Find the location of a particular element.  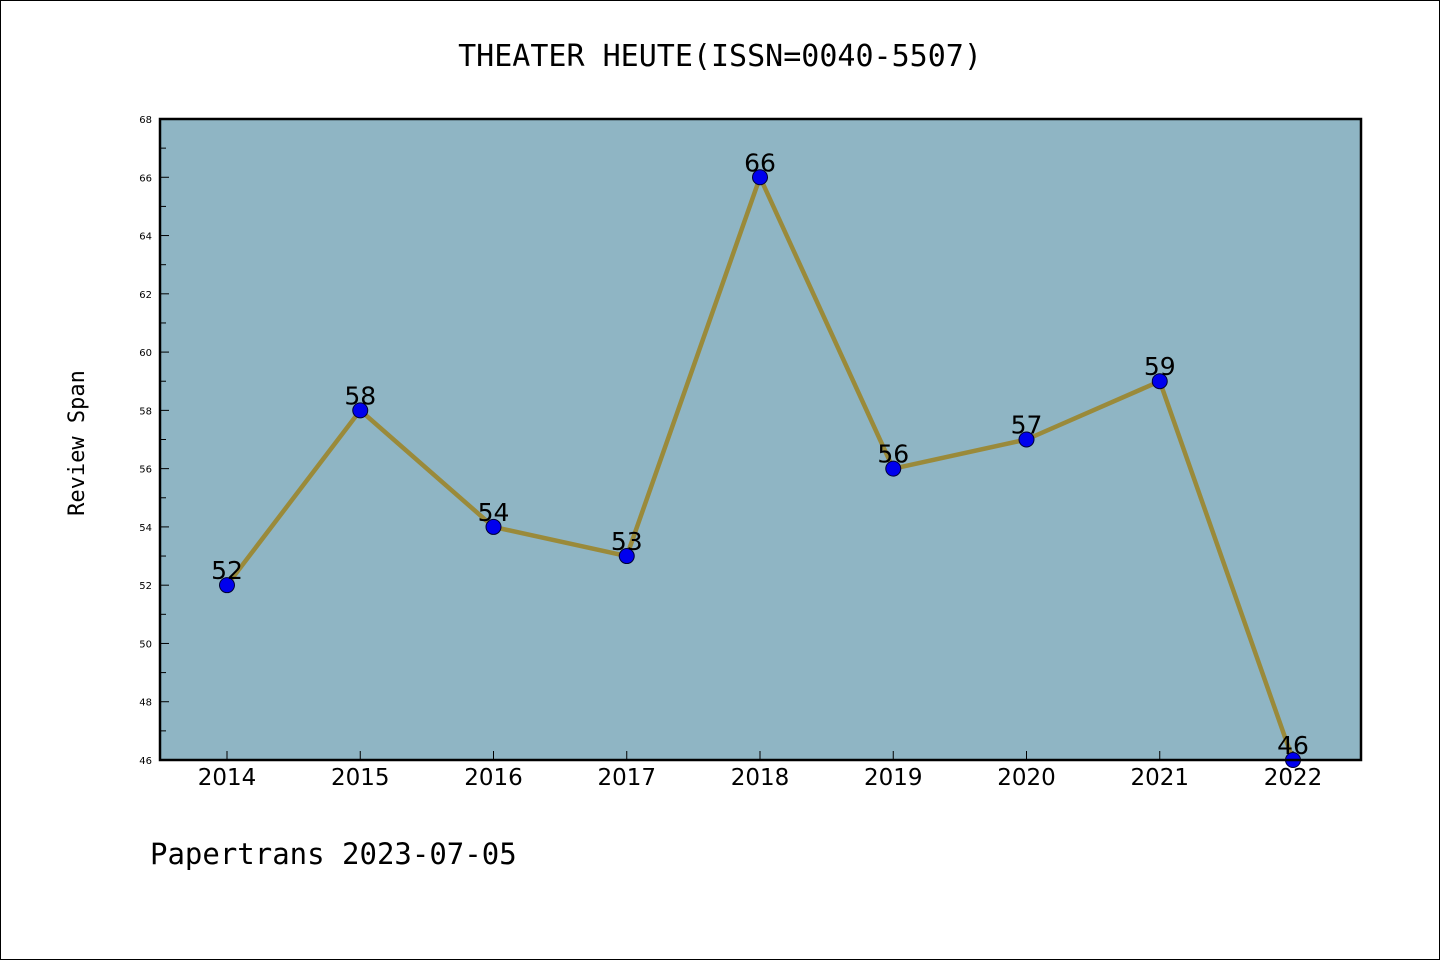

y-tick-label: 56 is located at coordinates (145, 470).